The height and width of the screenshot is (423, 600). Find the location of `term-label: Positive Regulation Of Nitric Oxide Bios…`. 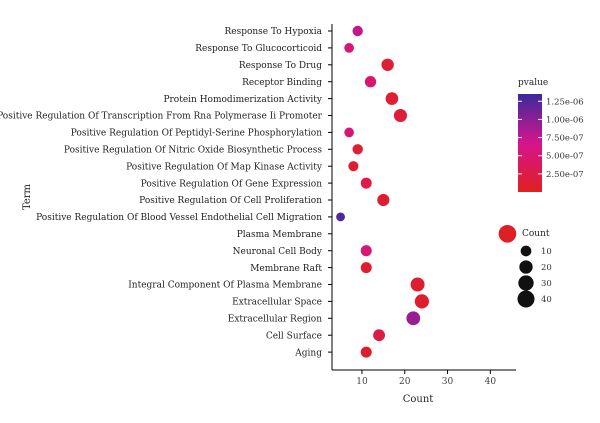

term-label: Positive Regulation Of Nitric Oxide Bios… is located at coordinates (193, 151).